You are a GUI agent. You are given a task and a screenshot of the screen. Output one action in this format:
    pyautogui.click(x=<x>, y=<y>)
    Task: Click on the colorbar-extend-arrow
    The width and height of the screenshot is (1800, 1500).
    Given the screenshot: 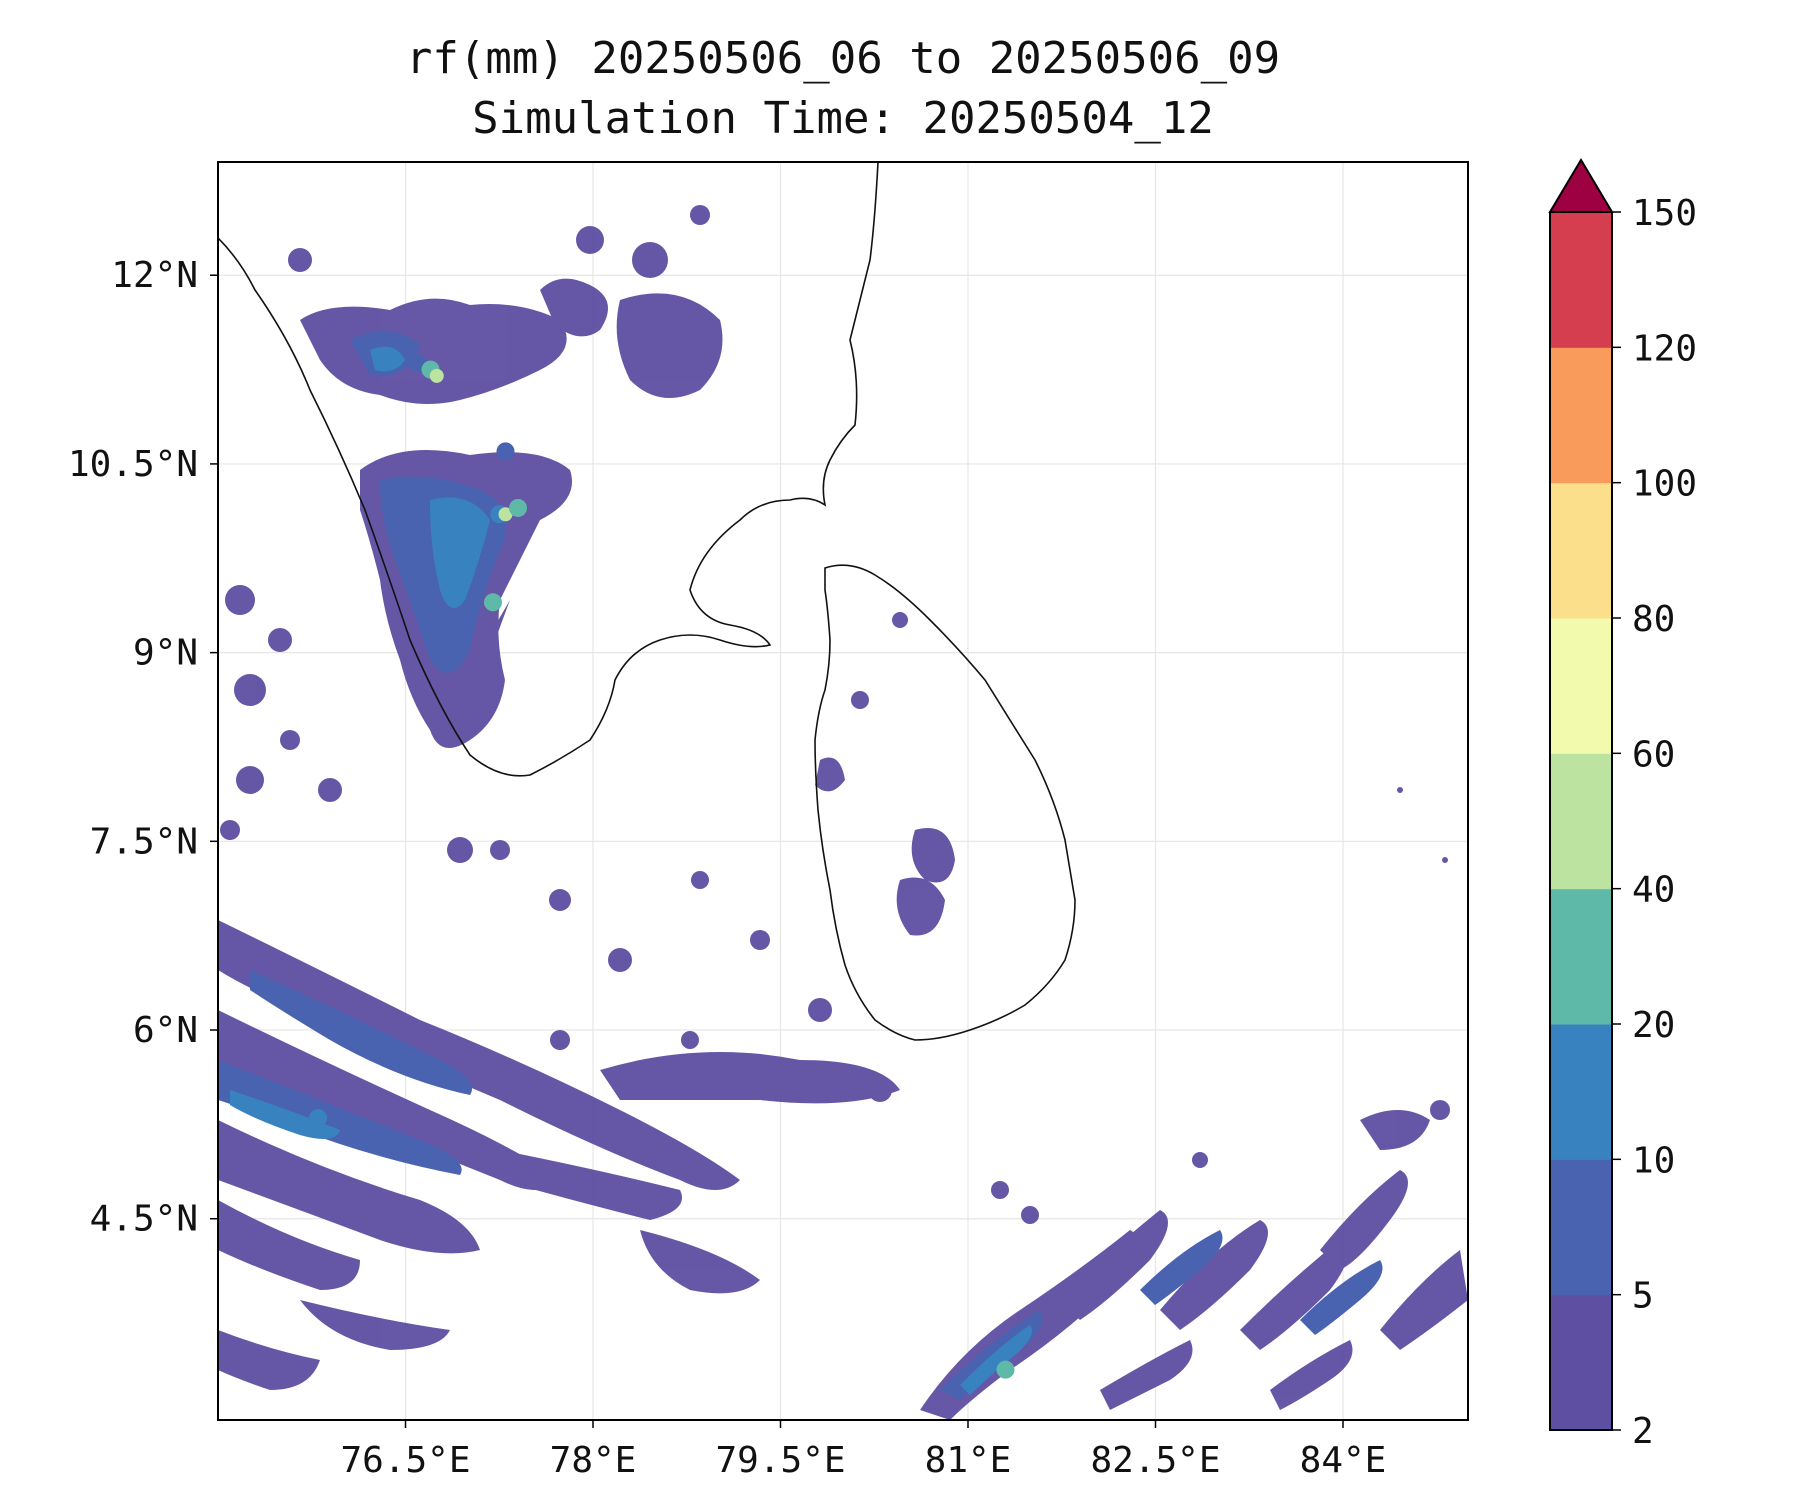 What is the action you would take?
    pyautogui.click(x=1581, y=185)
    